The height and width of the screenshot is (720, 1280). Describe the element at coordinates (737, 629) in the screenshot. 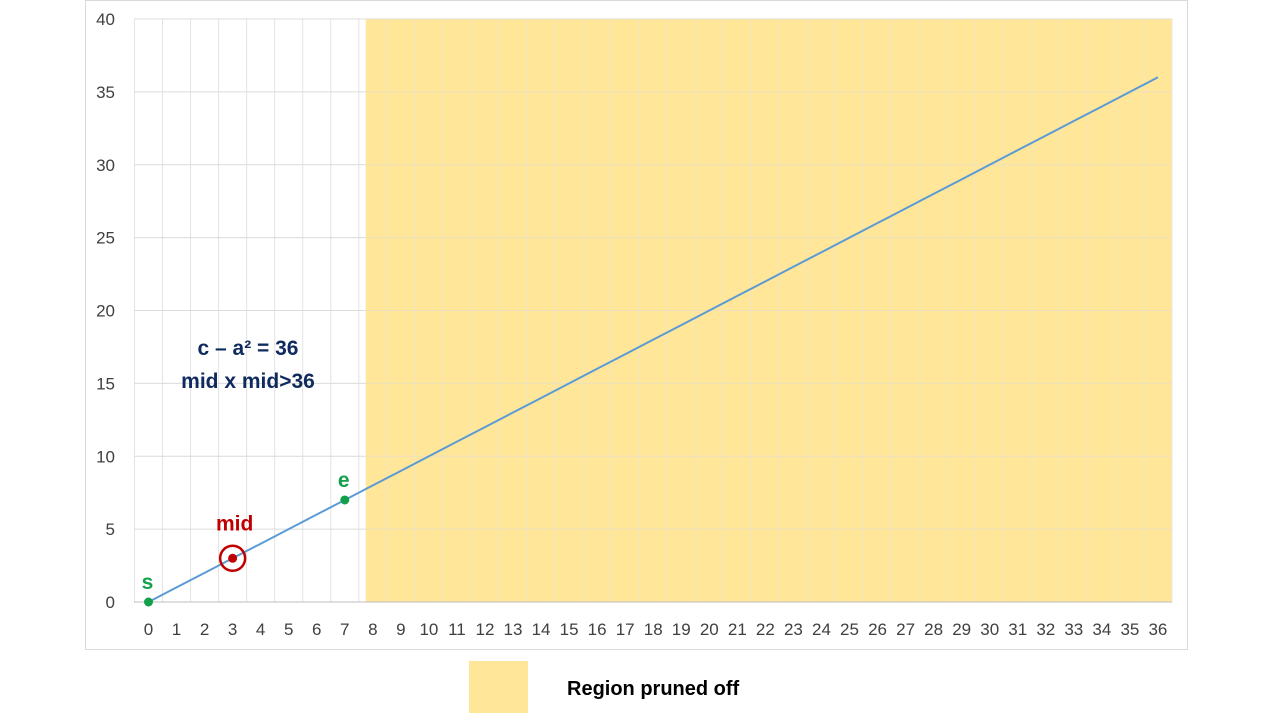

I see `x-tick-label: 21` at that location.